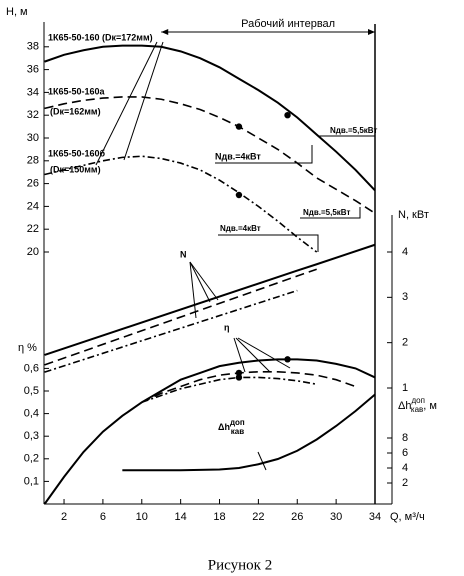 This screenshot has width=464, height=576. I want to click on y-tick-label: 1, so click(405, 388).